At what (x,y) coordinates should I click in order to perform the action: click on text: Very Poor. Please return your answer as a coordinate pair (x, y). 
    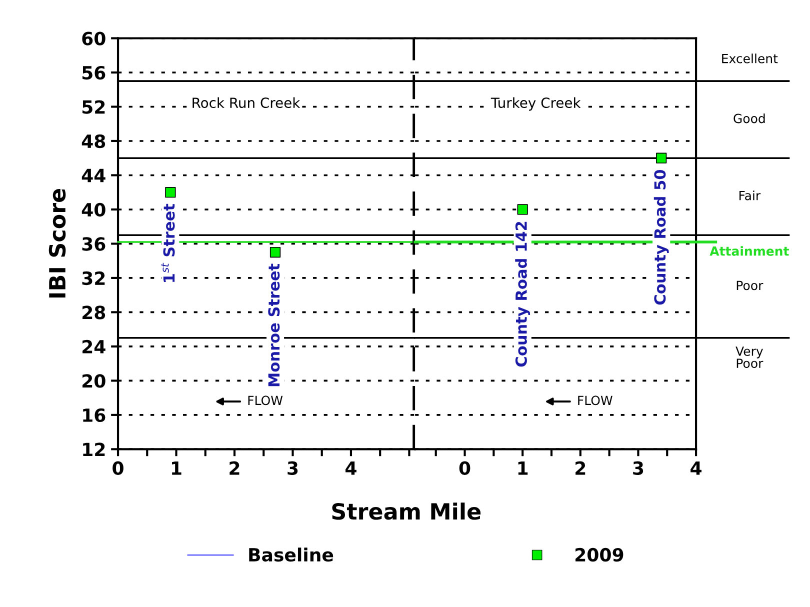
    Looking at the image, I should click on (750, 357).